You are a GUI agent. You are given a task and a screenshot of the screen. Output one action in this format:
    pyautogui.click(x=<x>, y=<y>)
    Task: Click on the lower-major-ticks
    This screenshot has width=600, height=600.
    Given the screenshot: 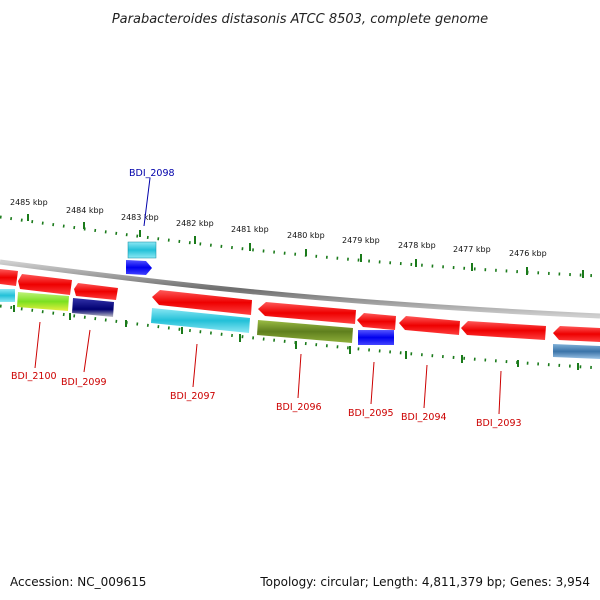 What is the action you would take?
    pyautogui.click(x=296, y=337)
    